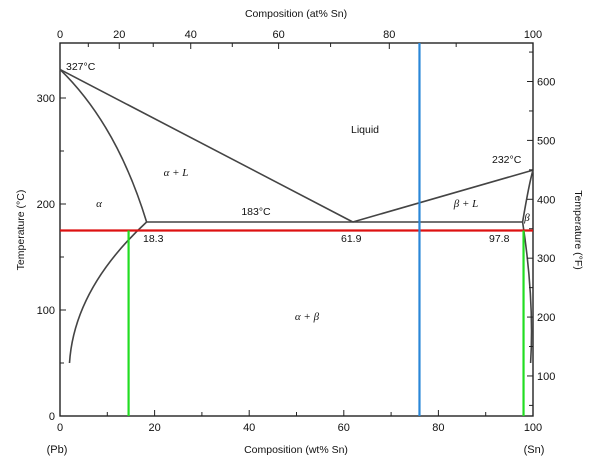 This screenshot has height=460, width=590. I want to click on left-axis-title: Temperature (°C), so click(21, 230).